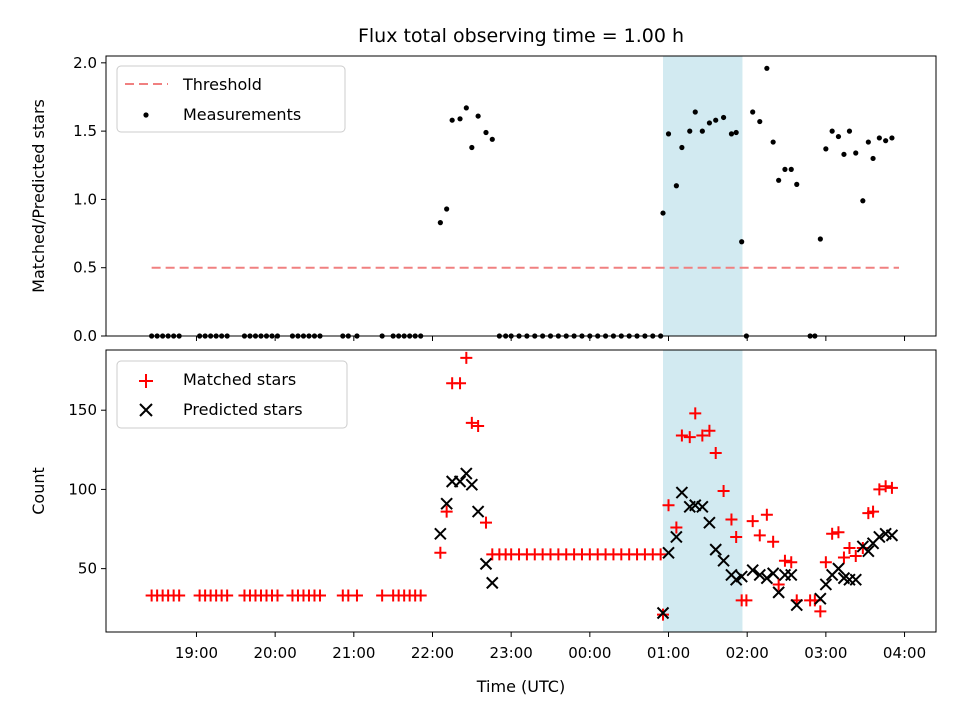  Describe the element at coordinates (511, 653) in the screenshot. I see `x-tick-label: 23:00` at that location.